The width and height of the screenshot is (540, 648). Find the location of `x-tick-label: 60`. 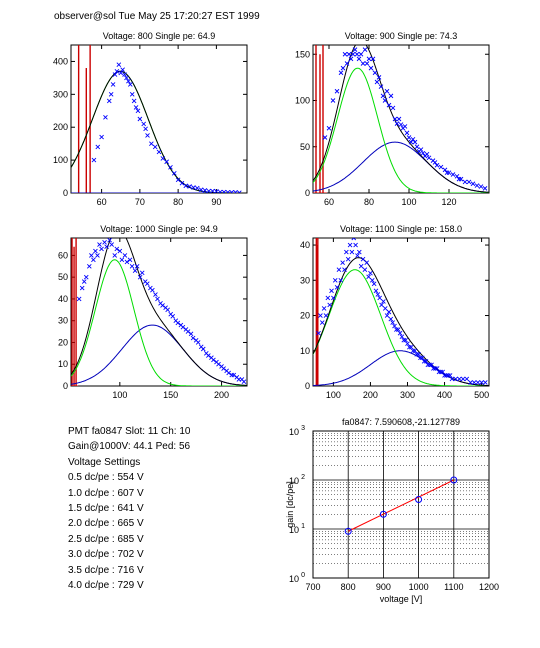

x-tick-label: 60 is located at coordinates (102, 202).